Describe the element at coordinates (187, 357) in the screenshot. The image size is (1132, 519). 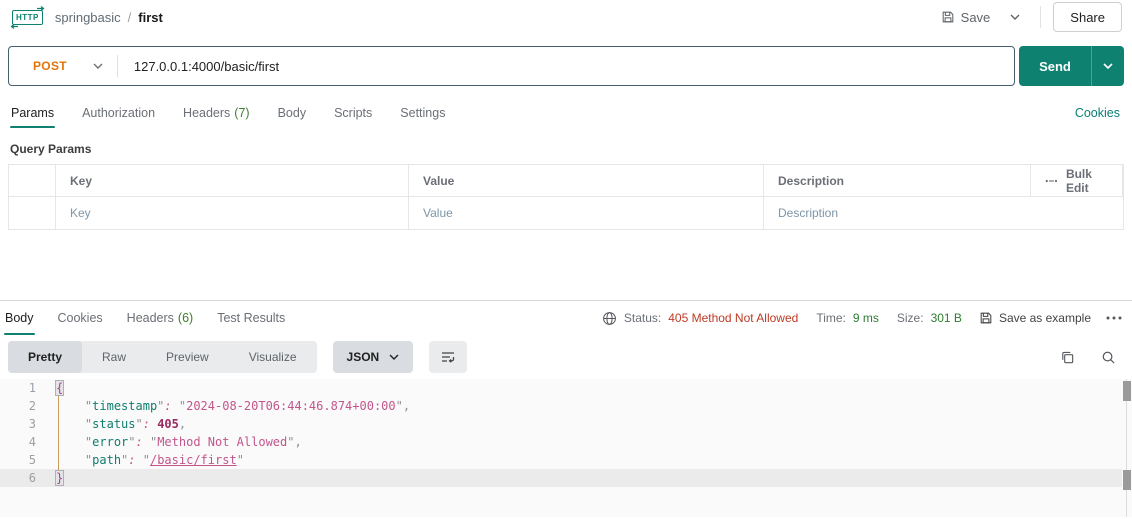
I see `view-preview-button: Preview` at that location.